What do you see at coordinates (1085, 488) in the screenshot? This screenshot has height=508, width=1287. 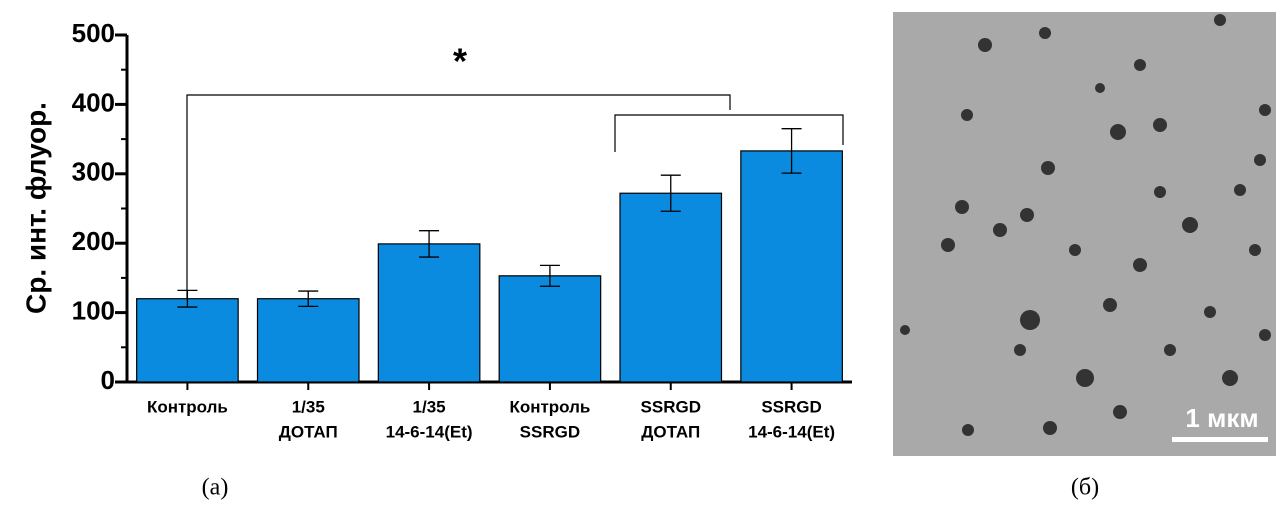 I see `caption: (б)` at bounding box center [1085, 488].